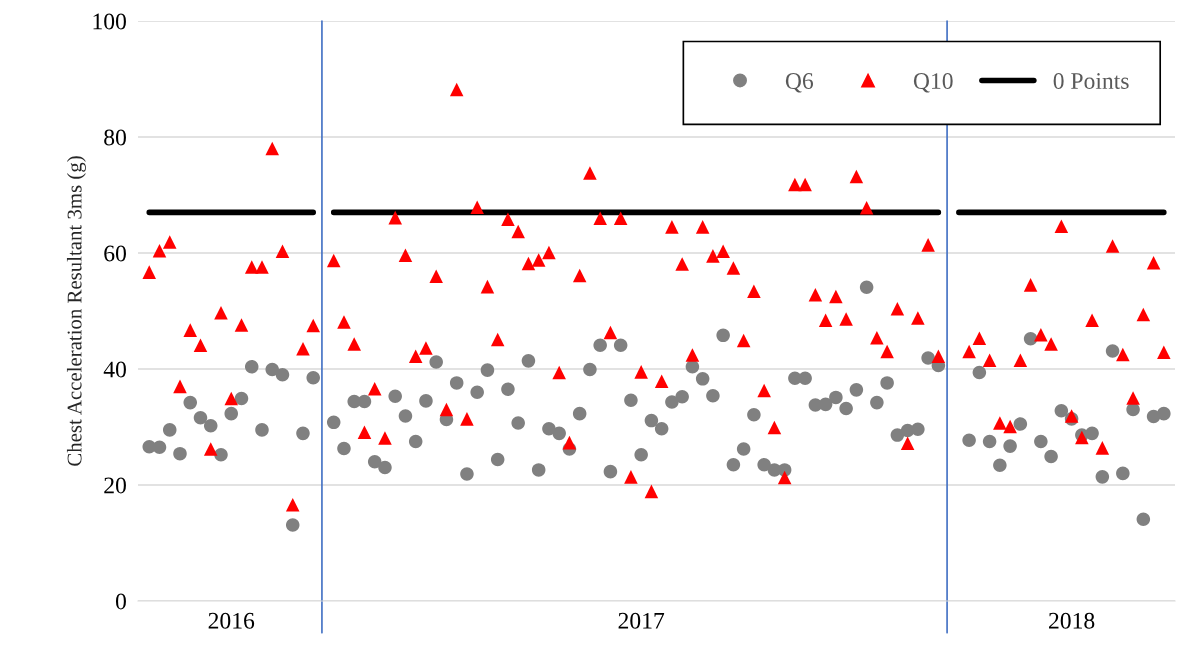 The width and height of the screenshot is (1204, 646). I want to click on y-axis-title: Chest Acceleration Resultant 3ms (g), so click(76, 311).